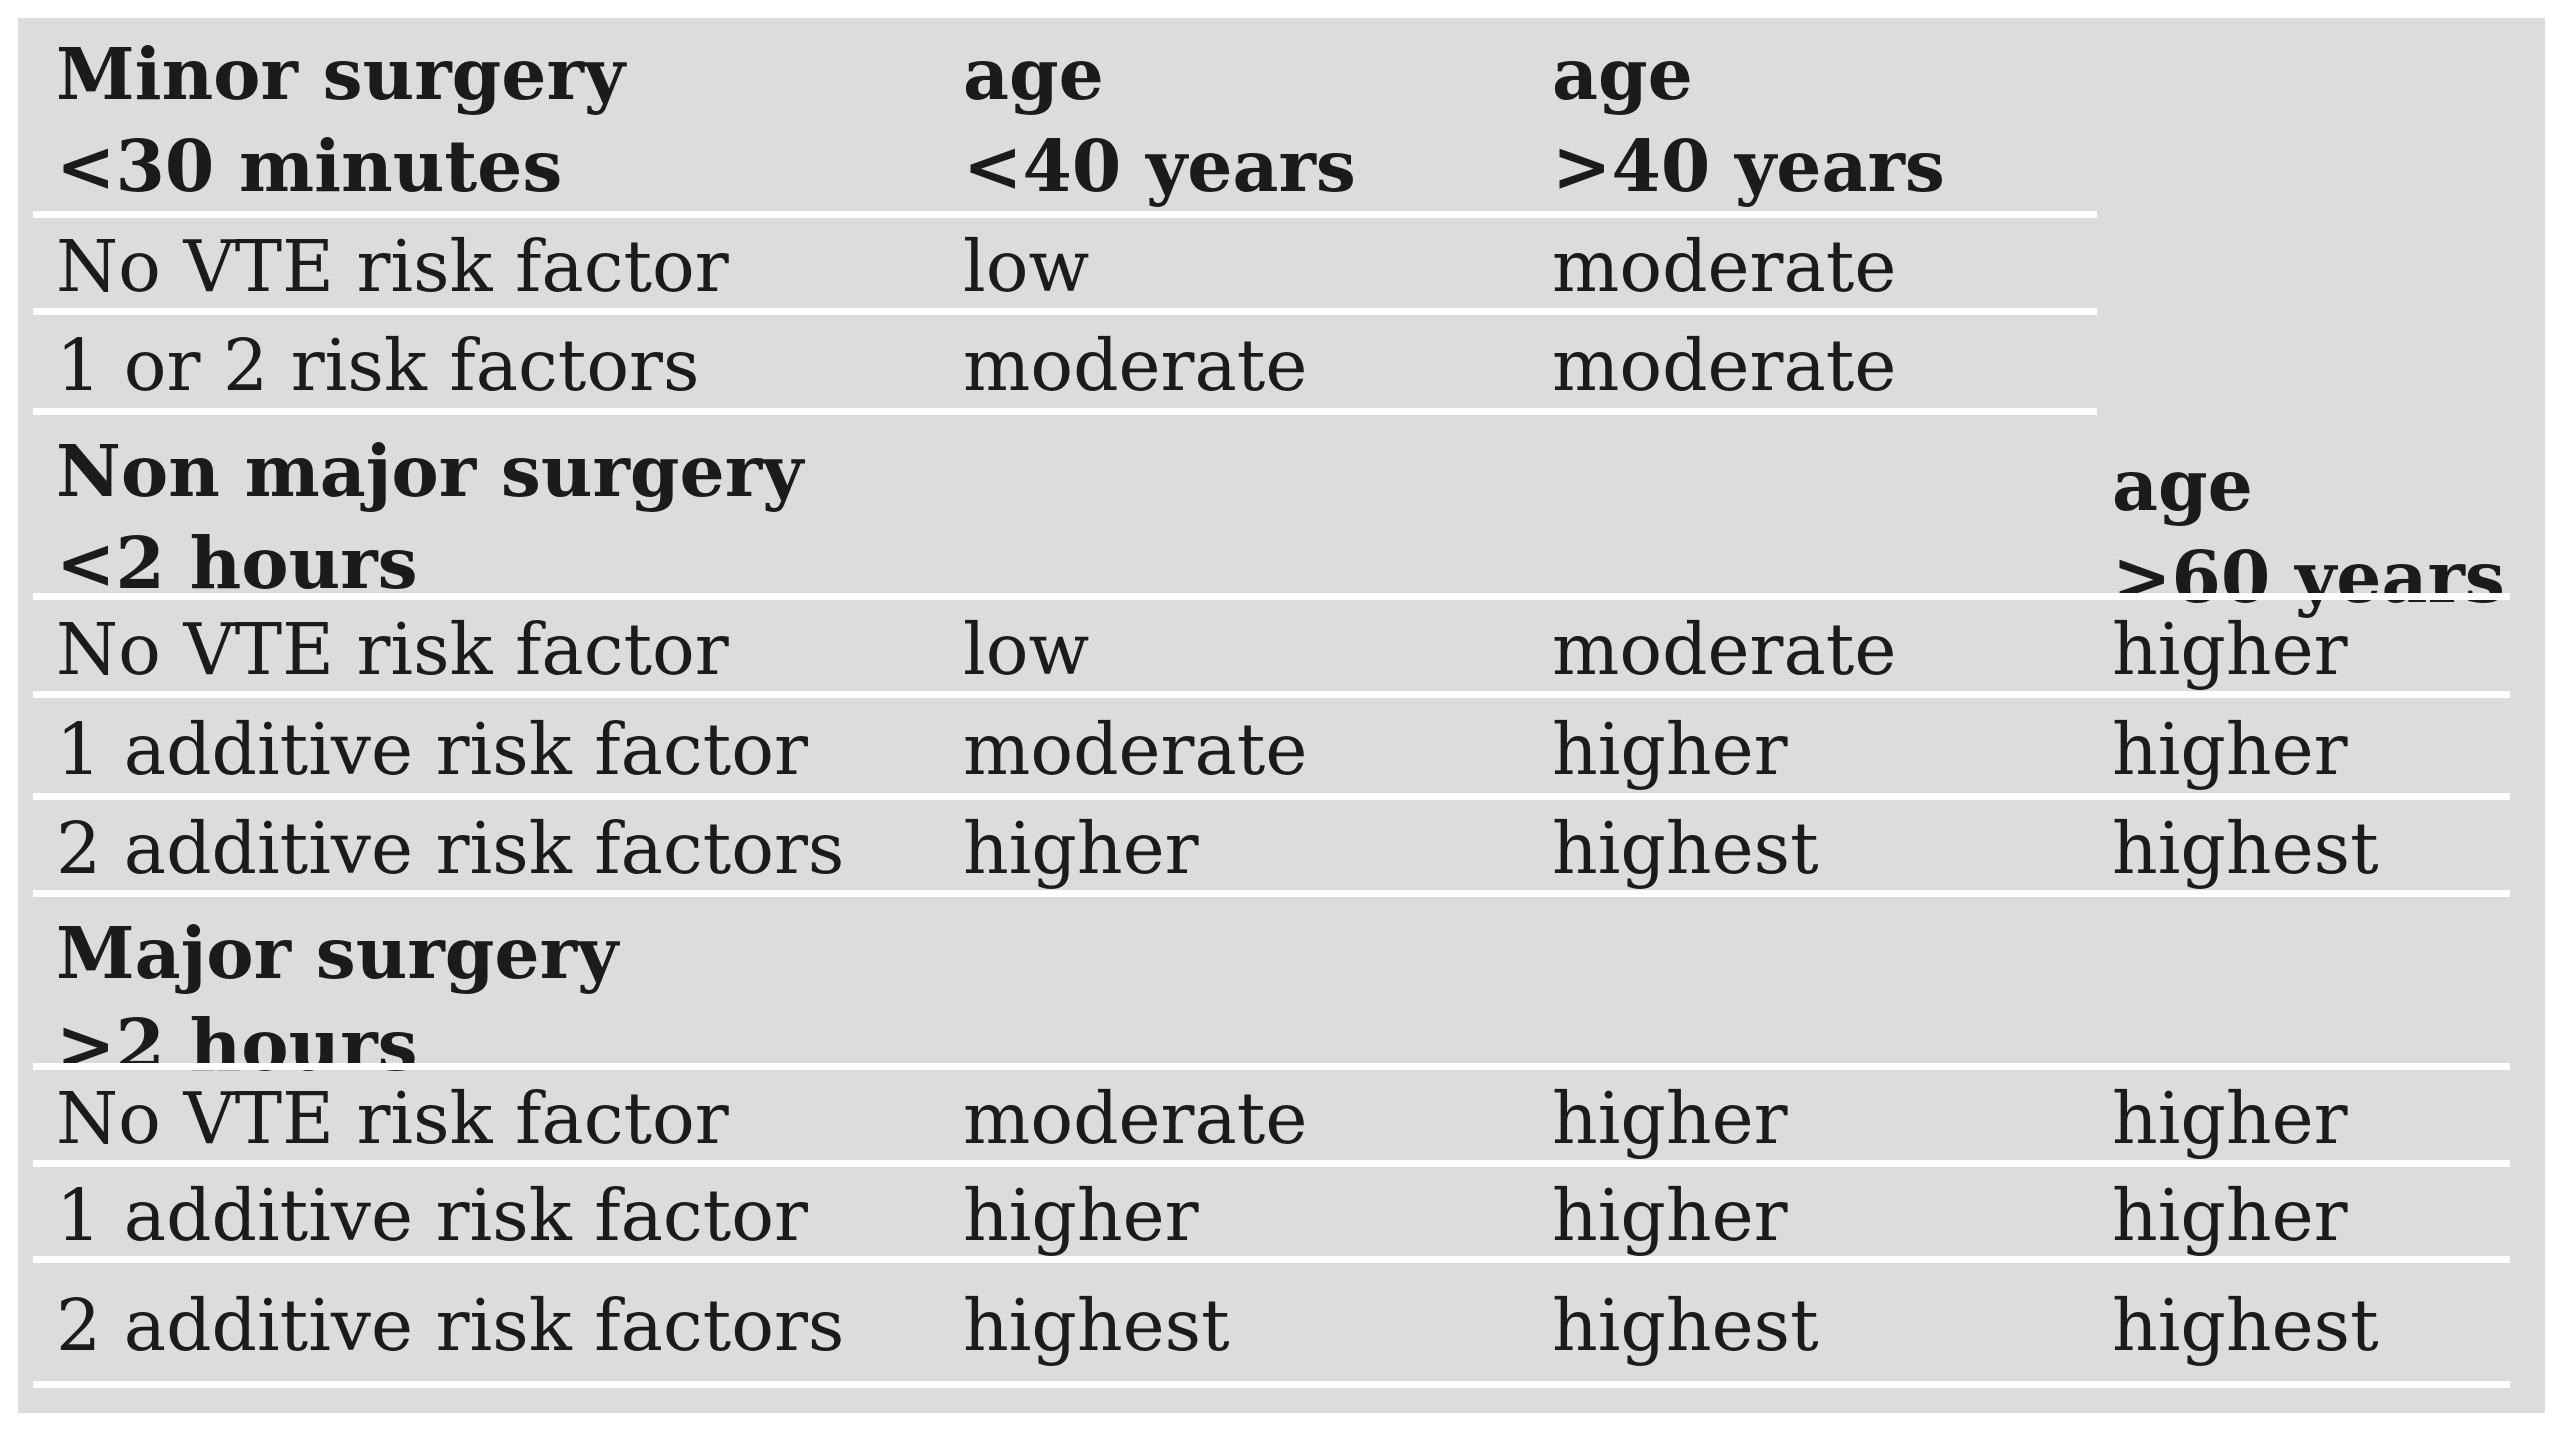  Describe the element at coordinates (237, 563) in the screenshot. I see `section-title-line2: <2 hours` at that location.